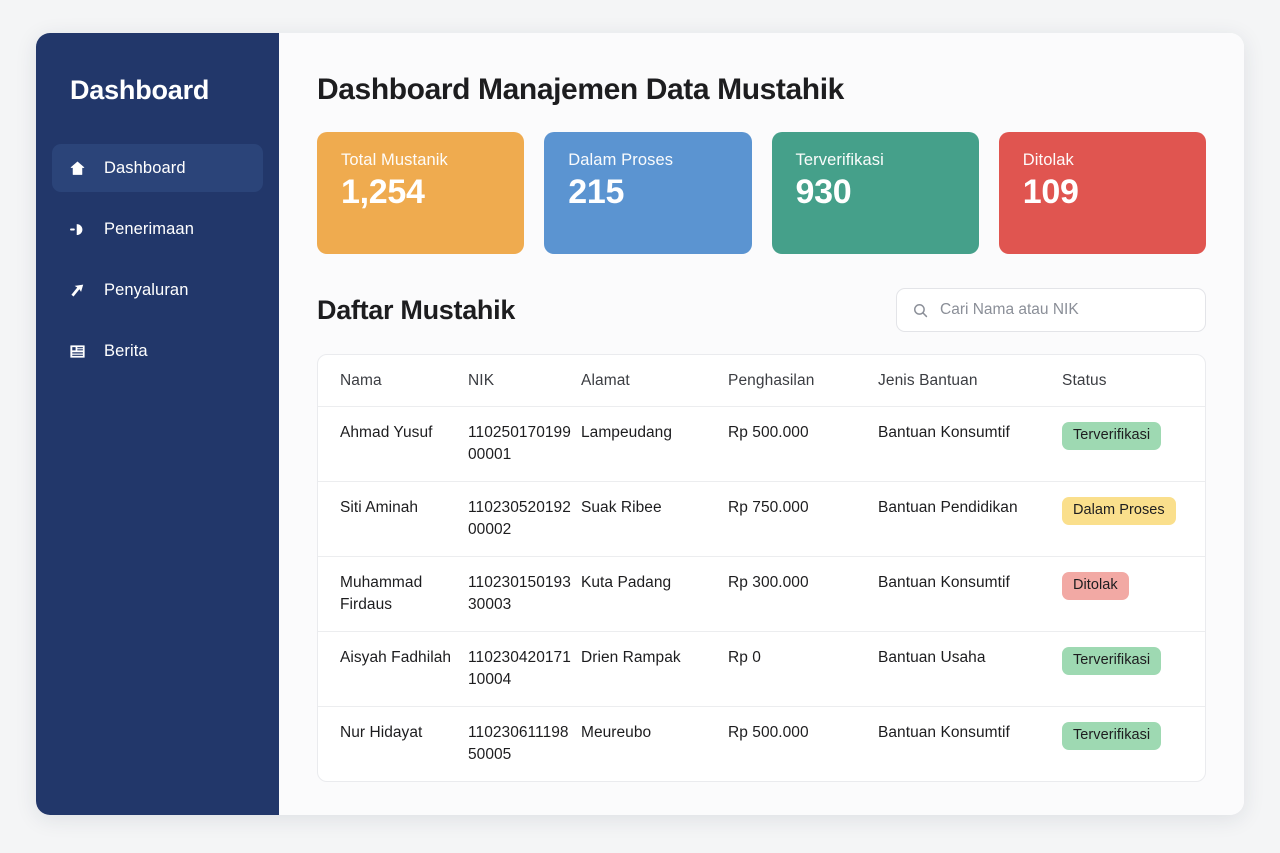 The image size is (1280, 853). What do you see at coordinates (654, 594) in the screenshot?
I see `cell-alamat: Kuta Padang` at bounding box center [654, 594].